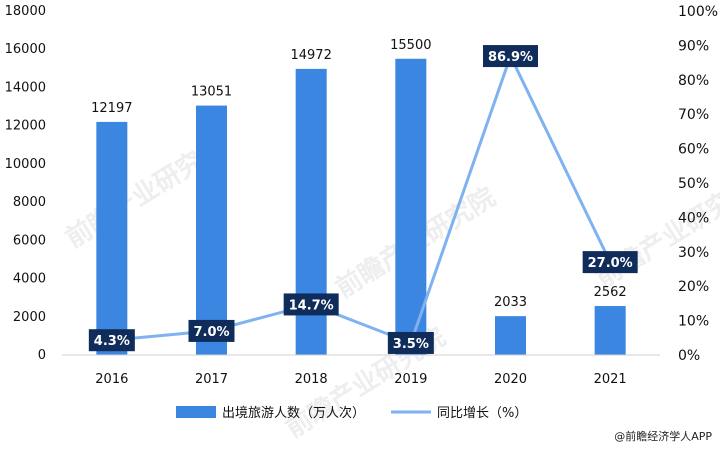  Describe the element at coordinates (698, 12) in the screenshot. I see `right-axis-tick-label: 100%` at that location.